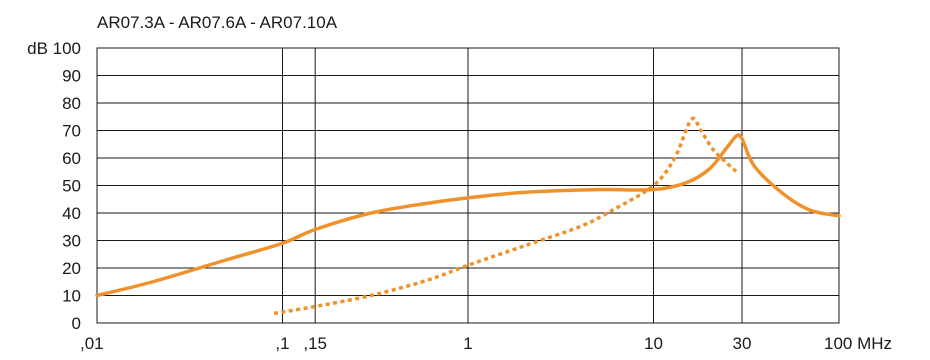  I want to click on y-tick-label: 50, so click(71, 186).